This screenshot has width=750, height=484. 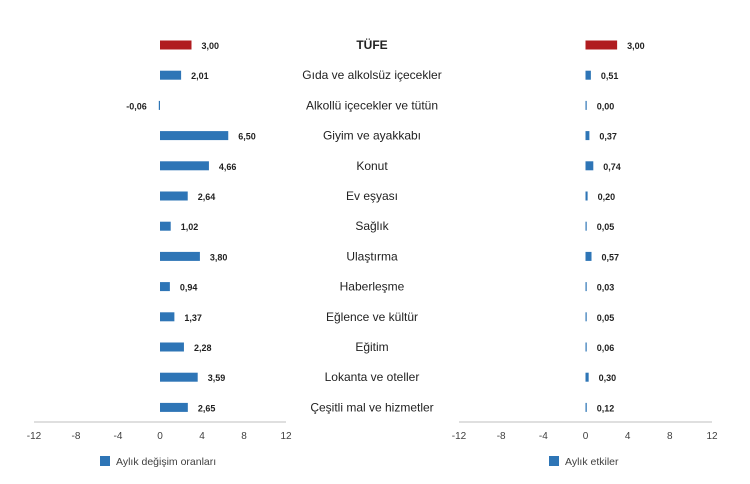 I want to click on category-label-4: Konut, so click(x=372, y=166).